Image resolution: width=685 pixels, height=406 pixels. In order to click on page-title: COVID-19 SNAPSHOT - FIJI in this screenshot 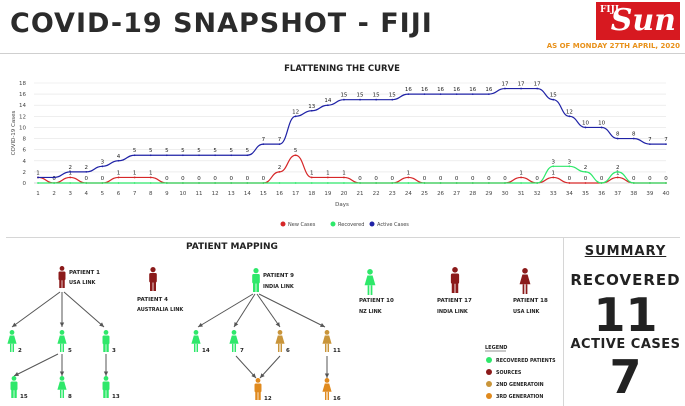, I will do `click(221, 23)`.